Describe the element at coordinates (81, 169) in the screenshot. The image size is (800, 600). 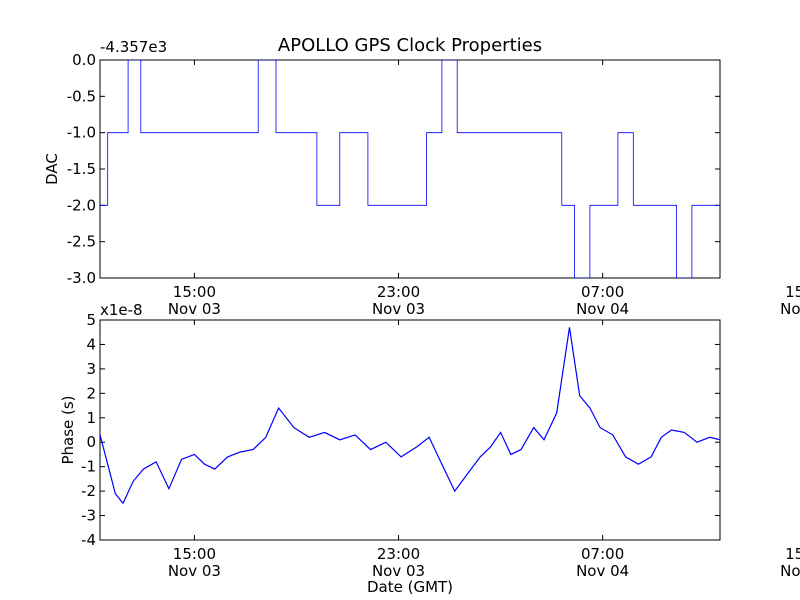
I see `y-tick-label: -1.5` at that location.